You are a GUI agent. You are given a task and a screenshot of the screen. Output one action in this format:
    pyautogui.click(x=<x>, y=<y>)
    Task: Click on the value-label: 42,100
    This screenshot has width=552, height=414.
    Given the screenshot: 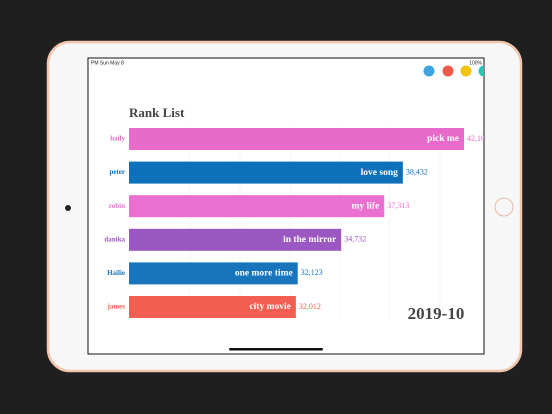 What is the action you would take?
    pyautogui.click(x=478, y=138)
    